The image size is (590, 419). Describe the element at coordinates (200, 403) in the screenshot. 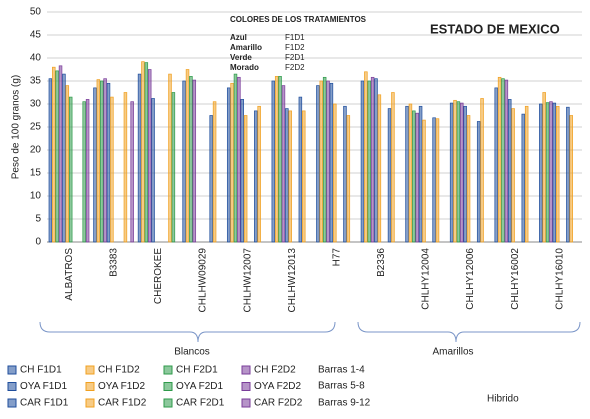

I see `legend-label: CAR F2D1` at that location.